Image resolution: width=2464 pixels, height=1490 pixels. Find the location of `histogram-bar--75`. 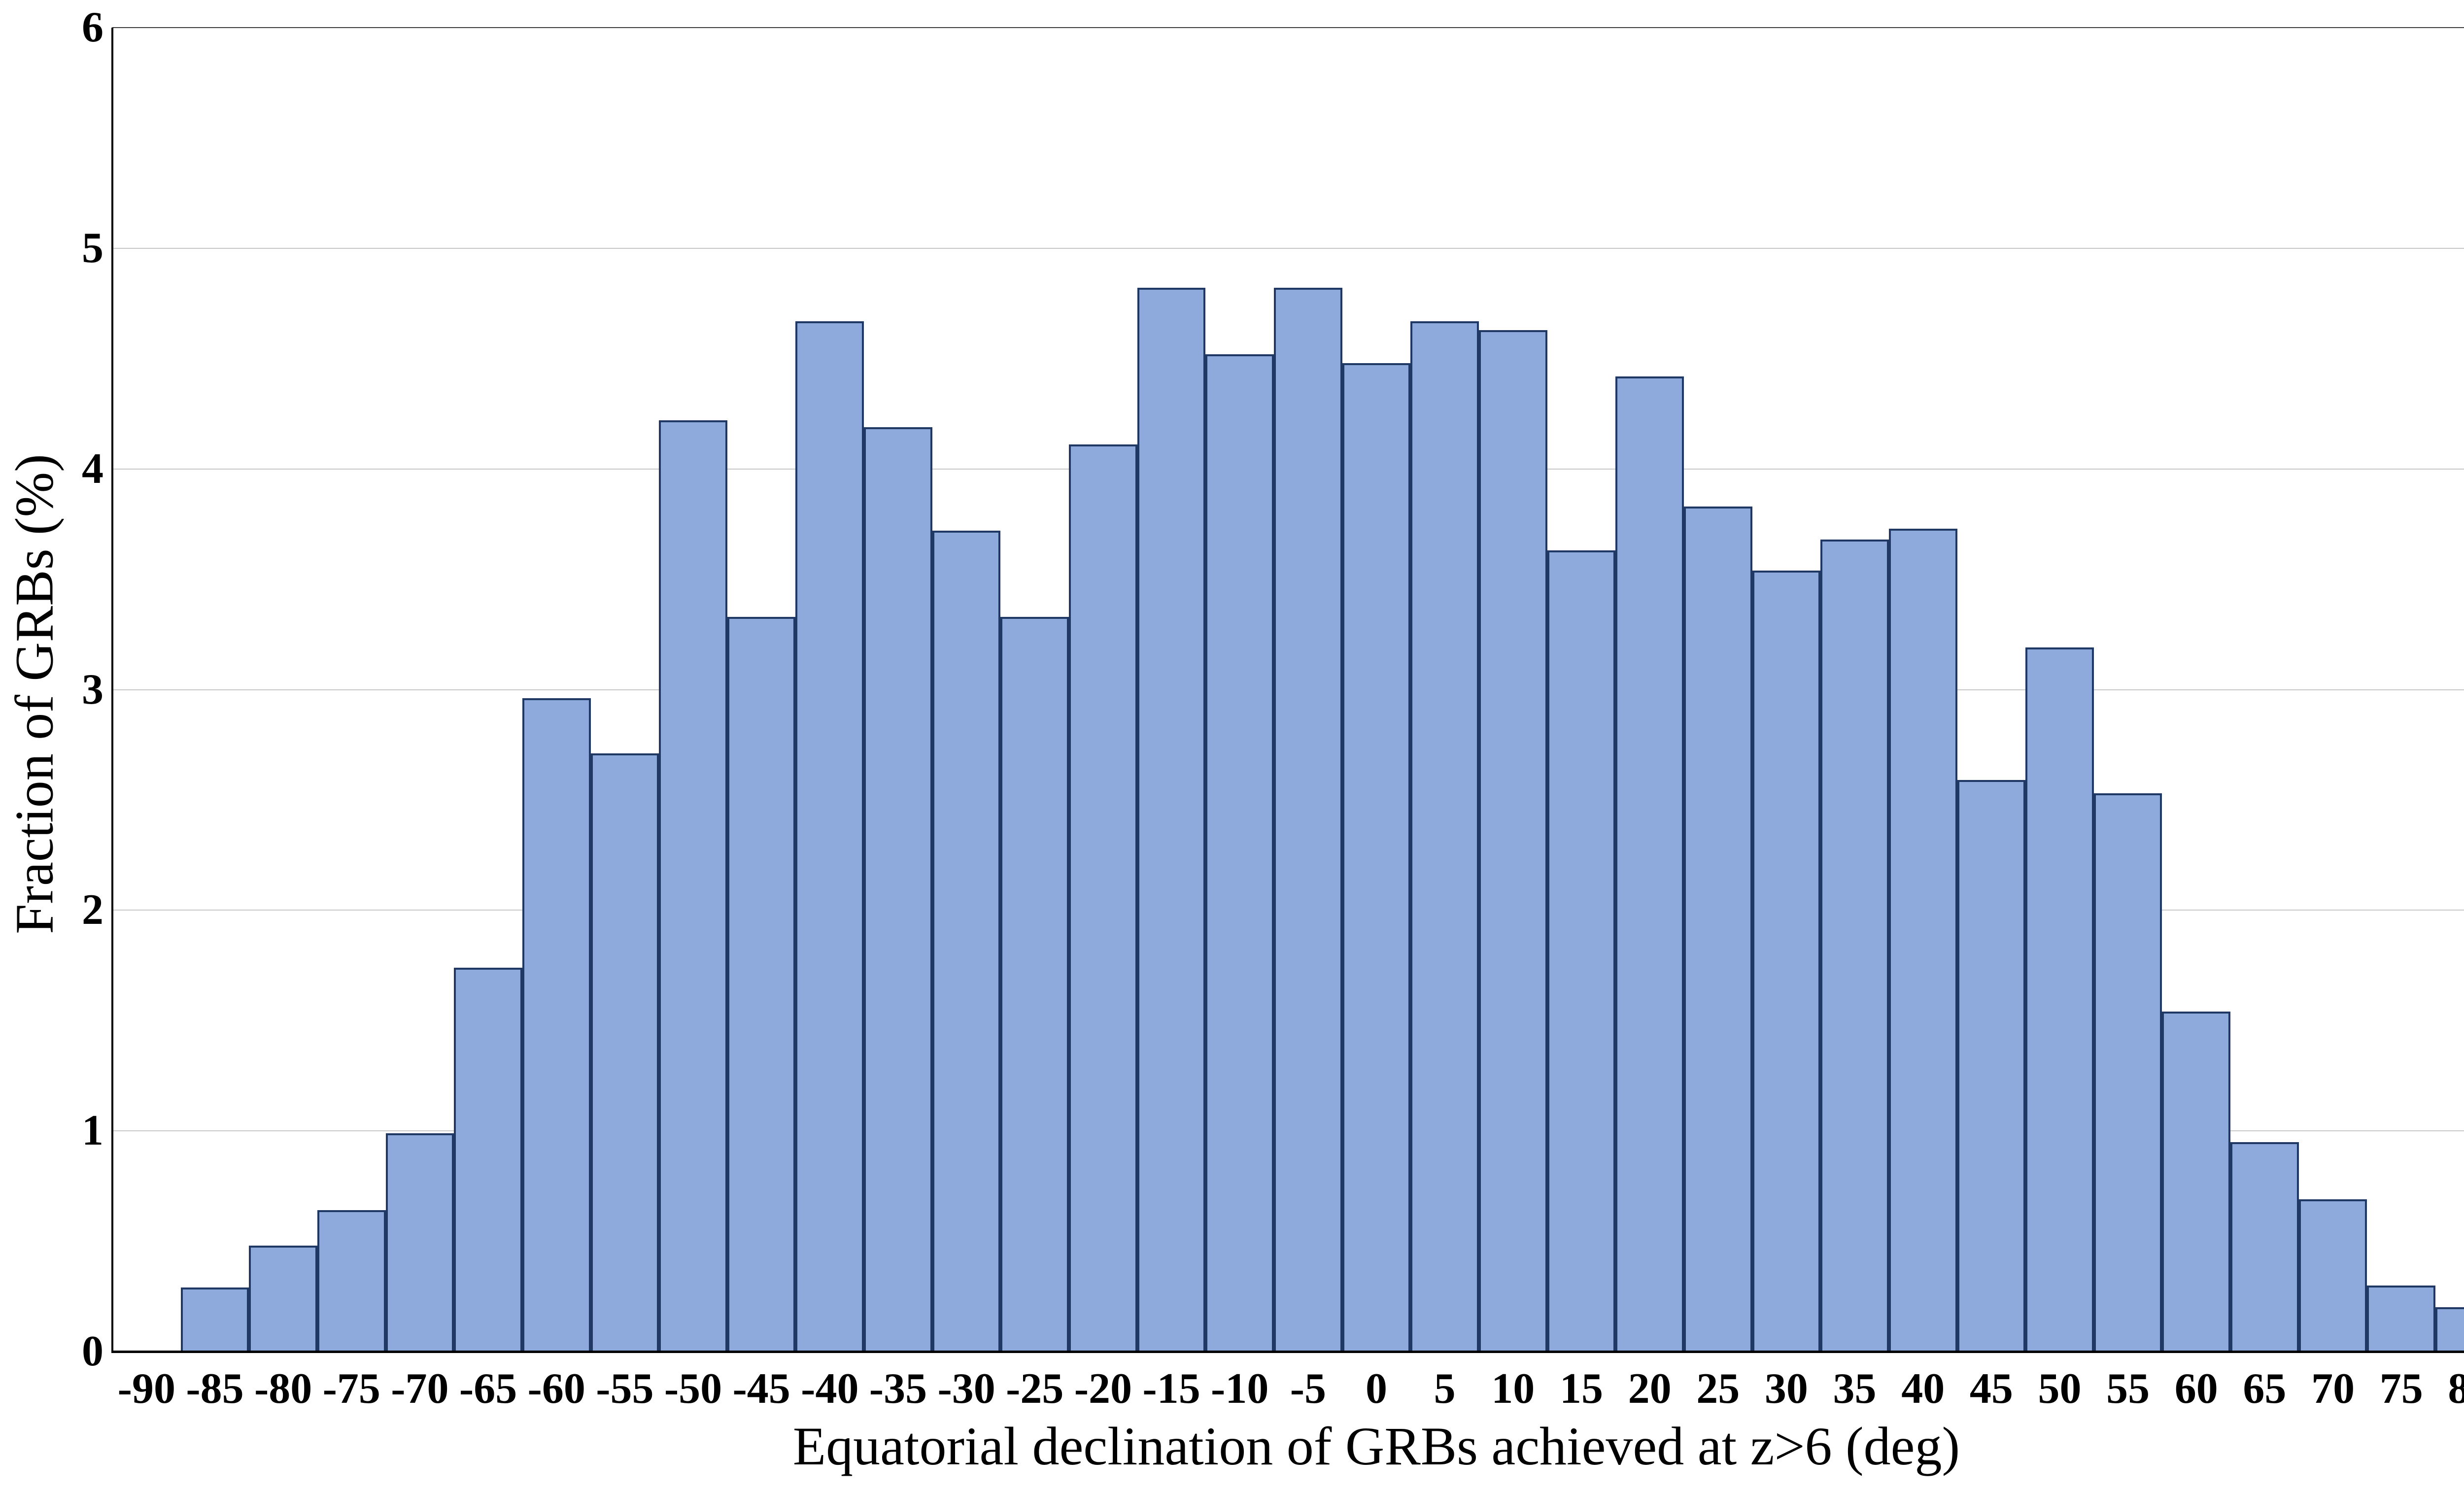

histogram-bar--75 is located at coordinates (351, 1281).